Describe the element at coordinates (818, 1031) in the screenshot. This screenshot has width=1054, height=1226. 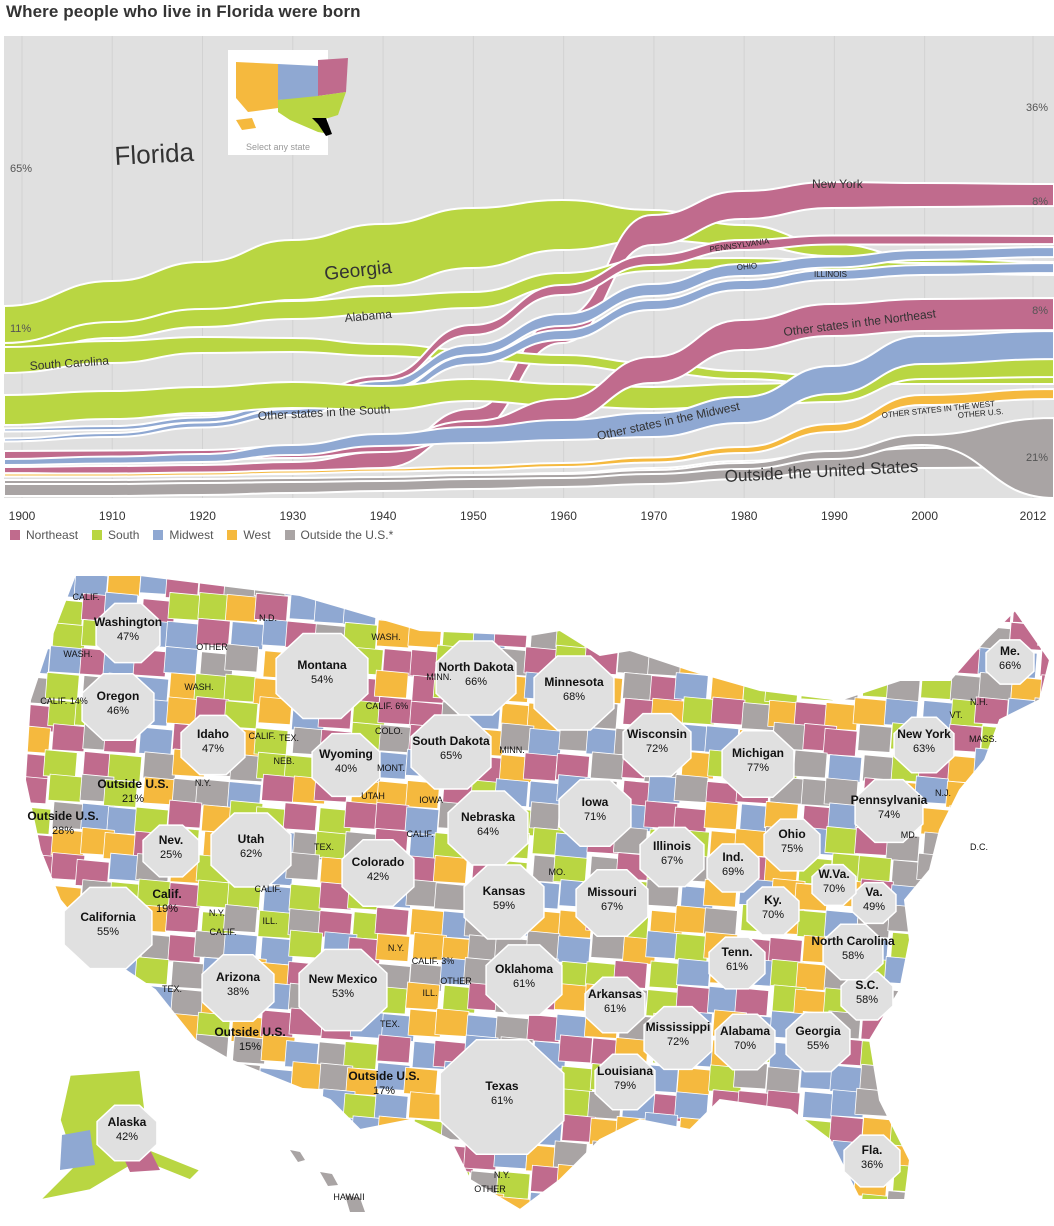
I see `home-state-name: Georgia` at that location.